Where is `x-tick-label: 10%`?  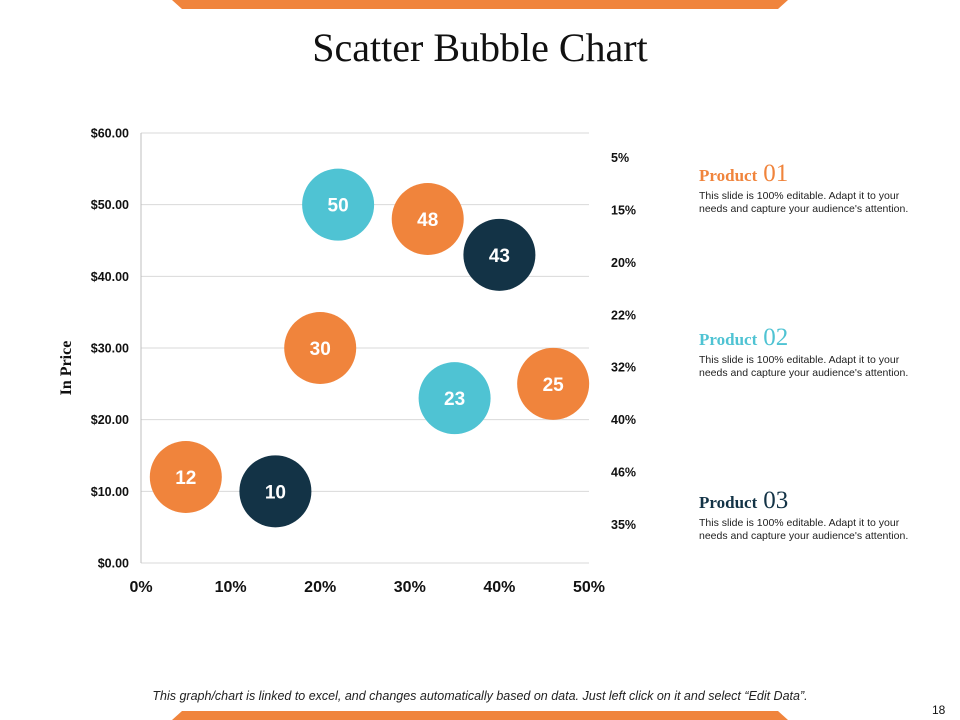
x-tick-label: 10% is located at coordinates (231, 587).